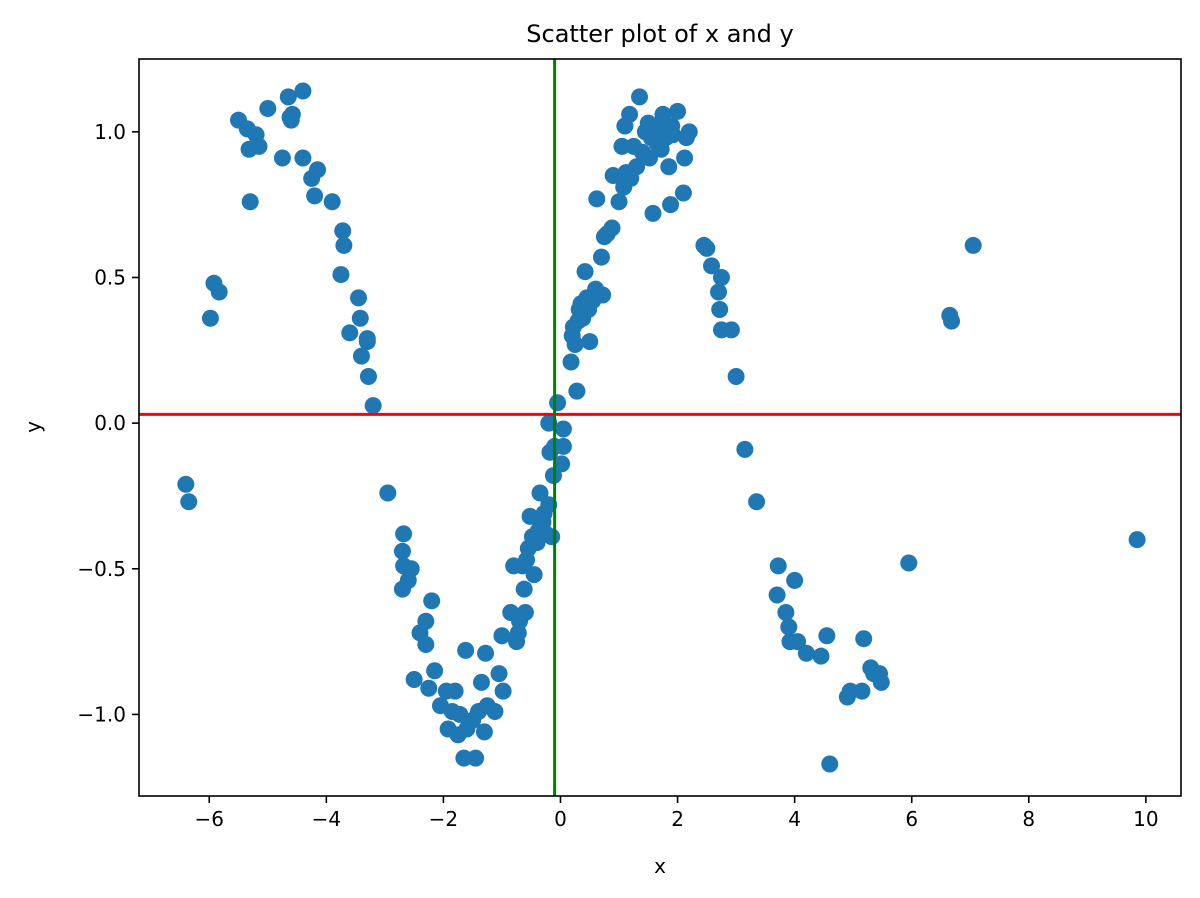  I want to click on y-tick-label: 0.0, so click(110, 423).